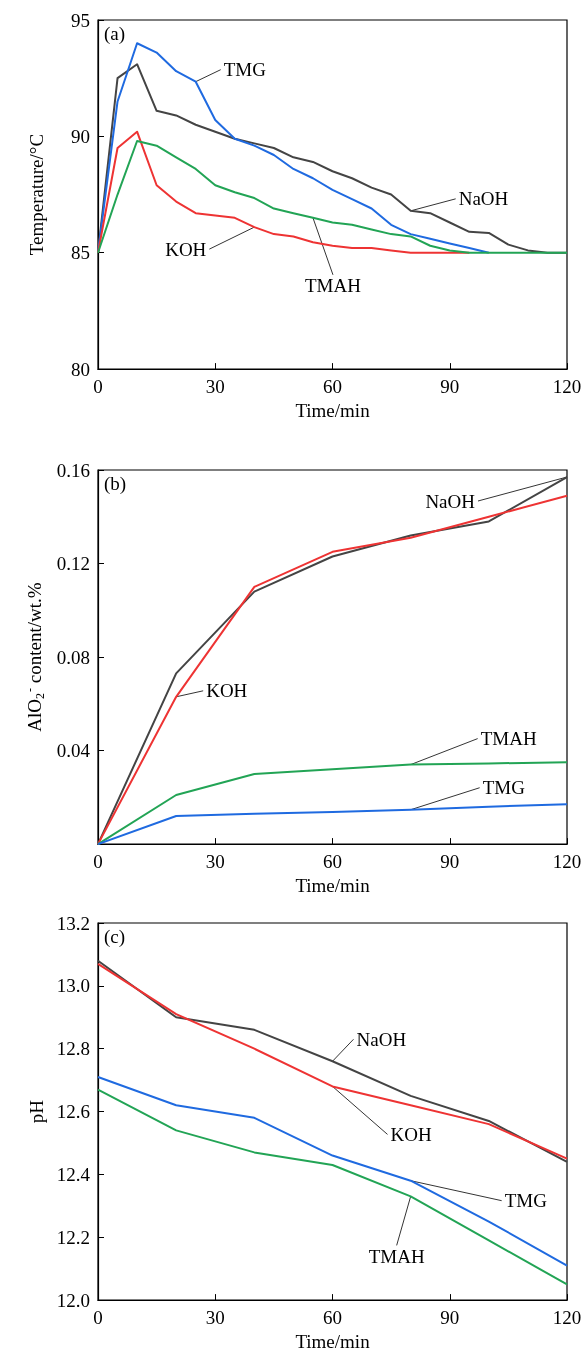 This screenshot has height=1356, width=587. Describe the element at coordinates (36, 194) in the screenshot. I see `y-axis-title: Temperature/°C` at that location.